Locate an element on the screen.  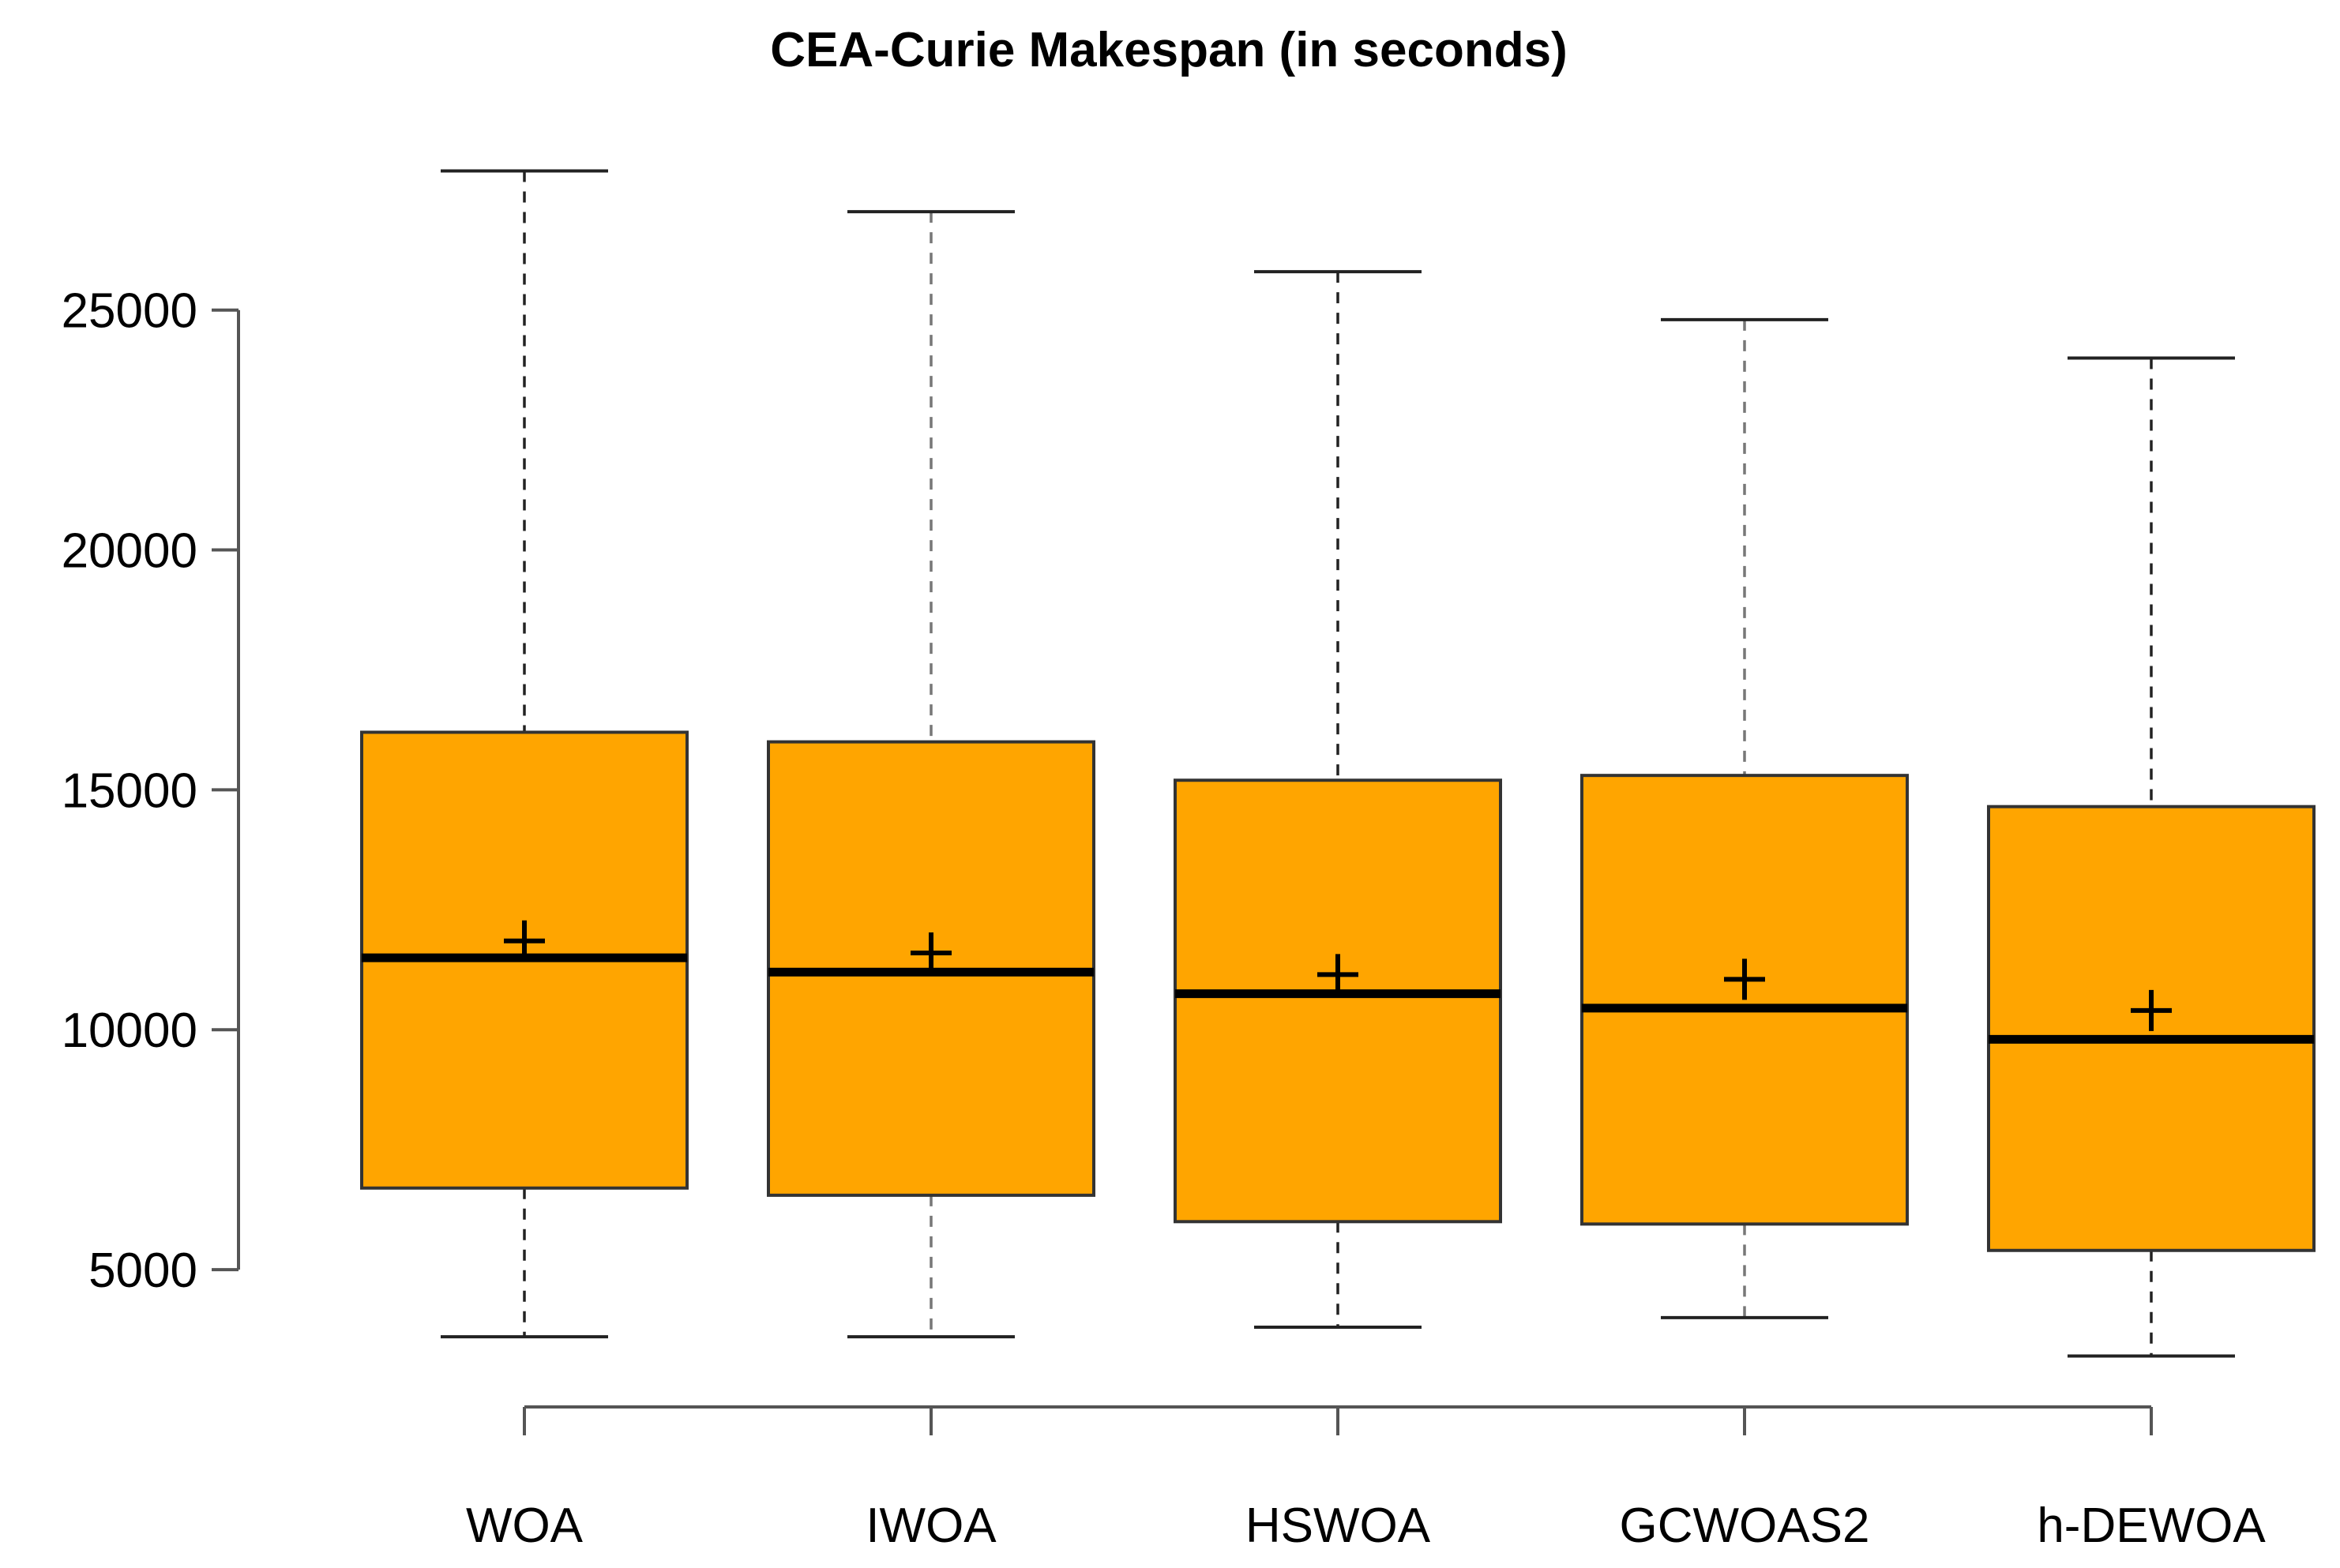
x-tick-label: h-DEWOA is located at coordinates (2151, 1526).